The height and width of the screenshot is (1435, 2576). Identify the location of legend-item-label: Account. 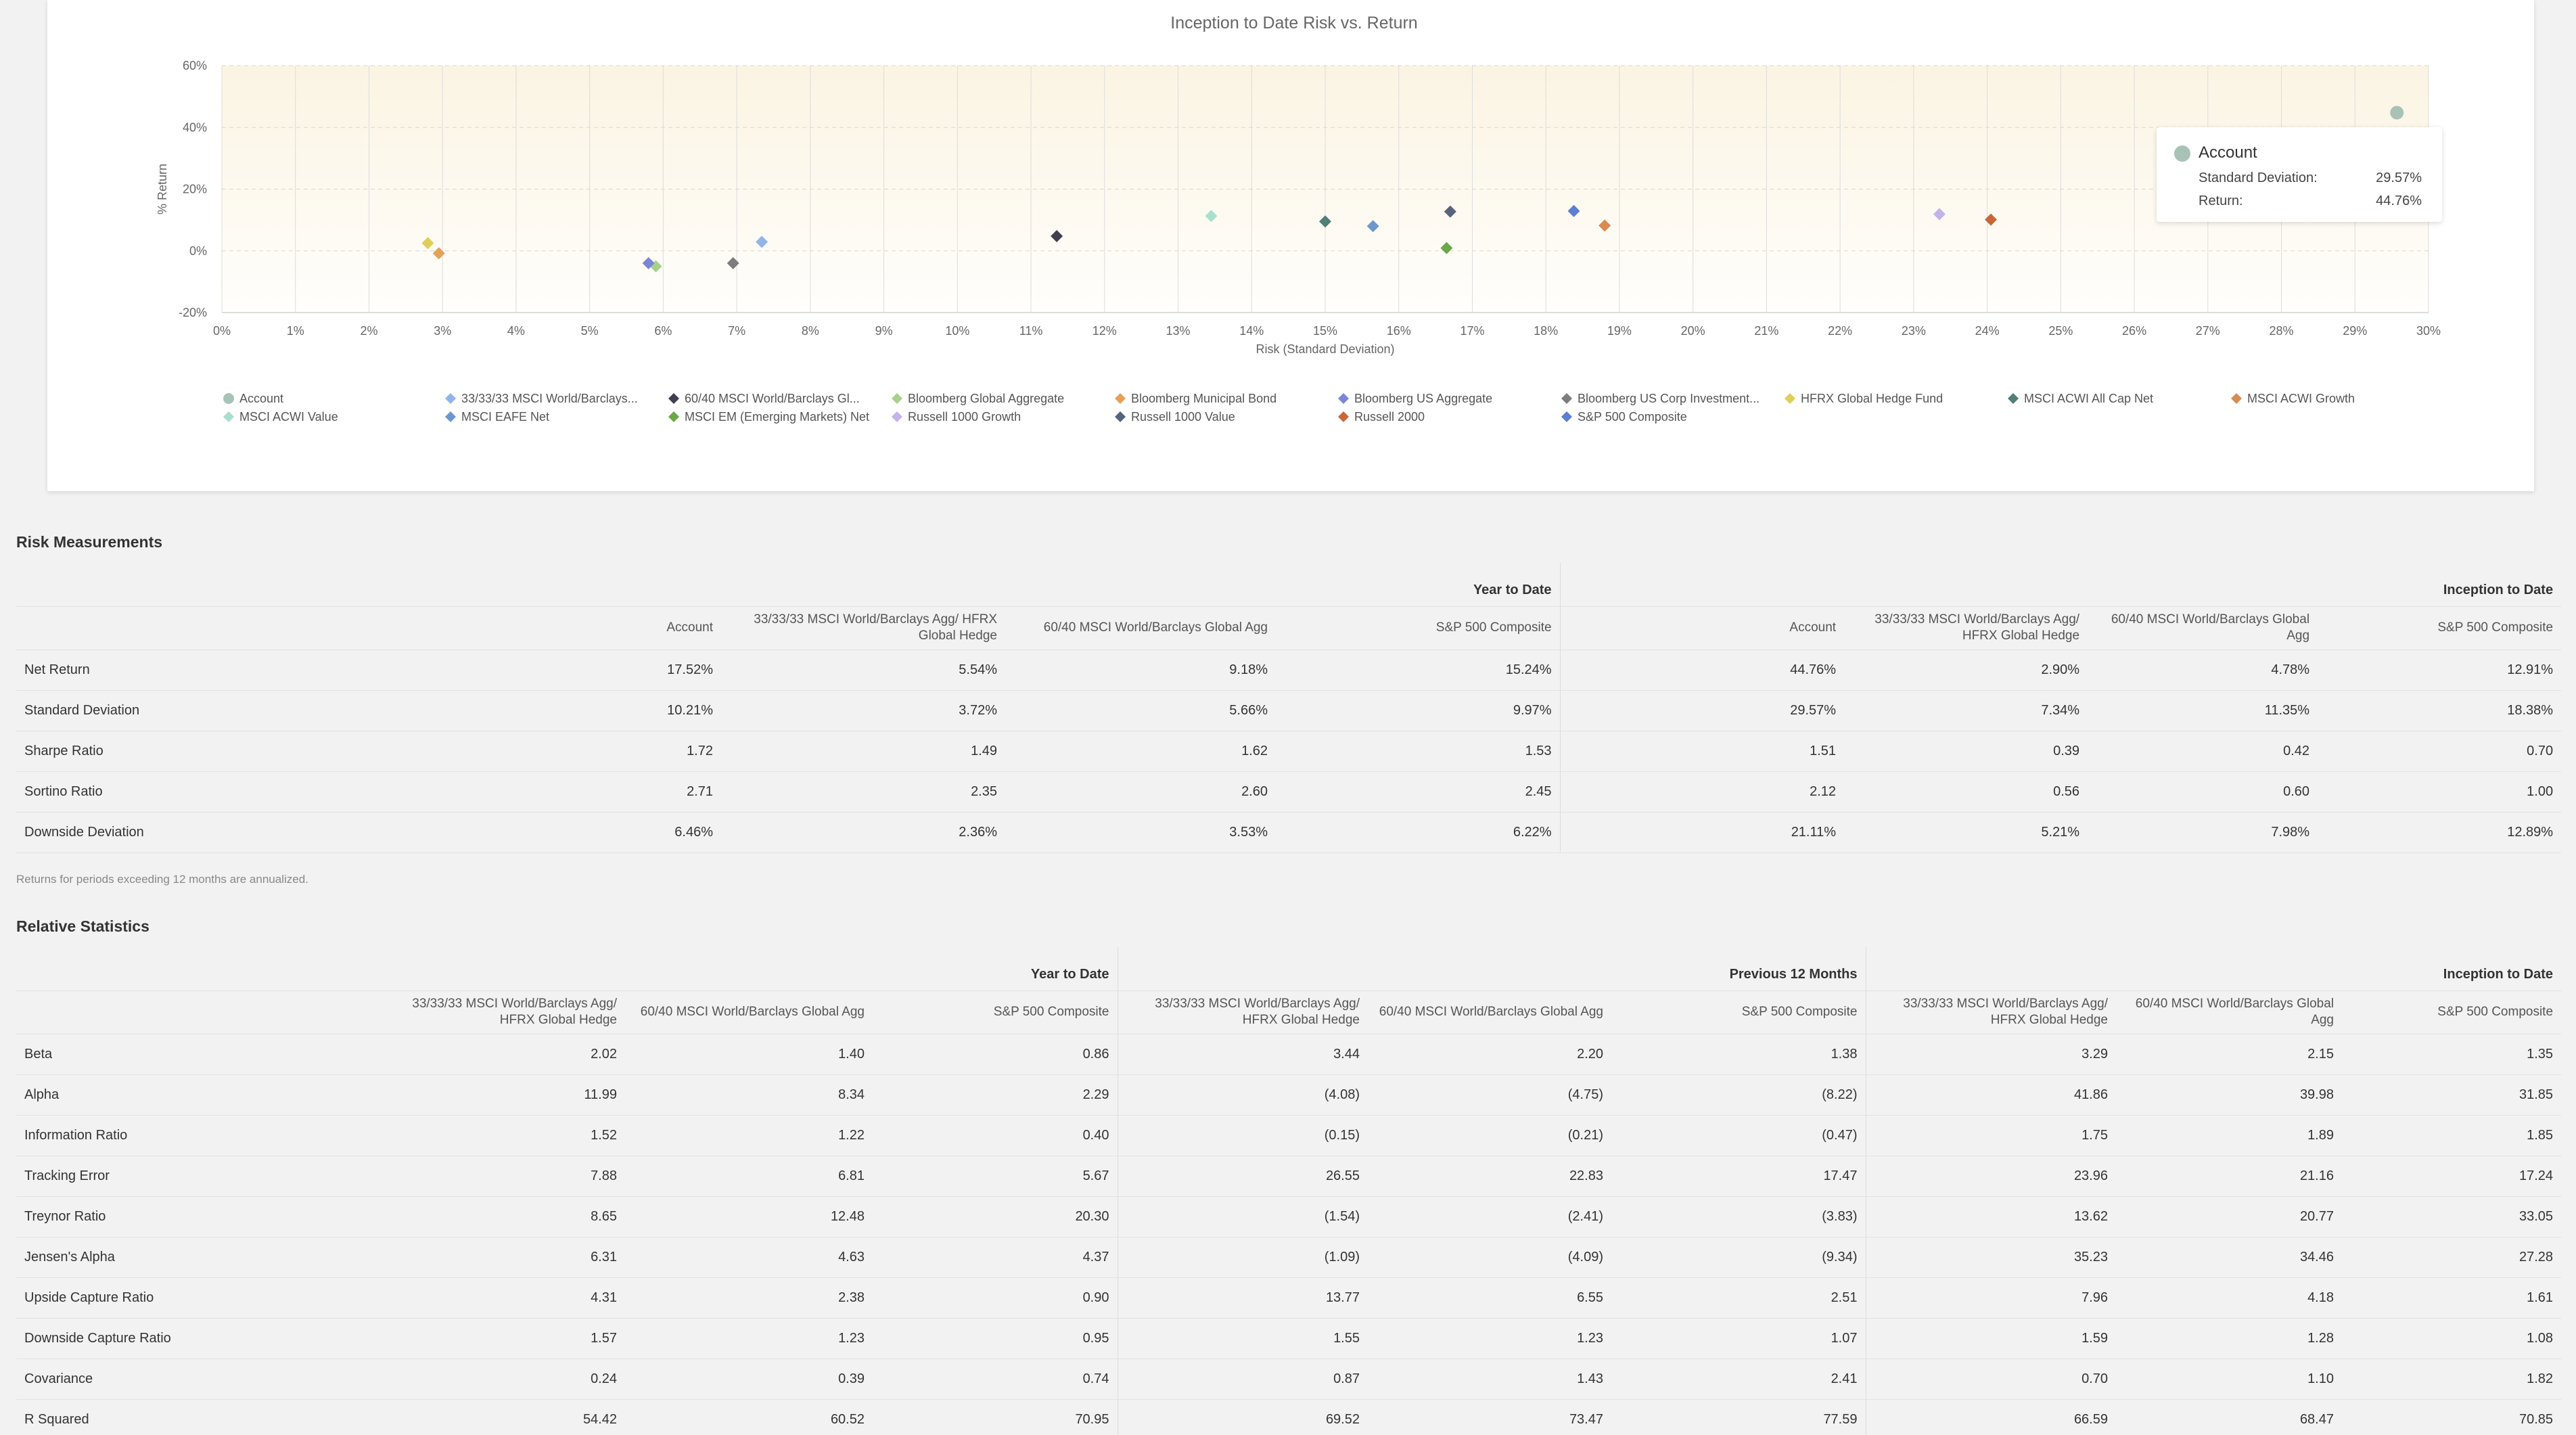
(261, 398).